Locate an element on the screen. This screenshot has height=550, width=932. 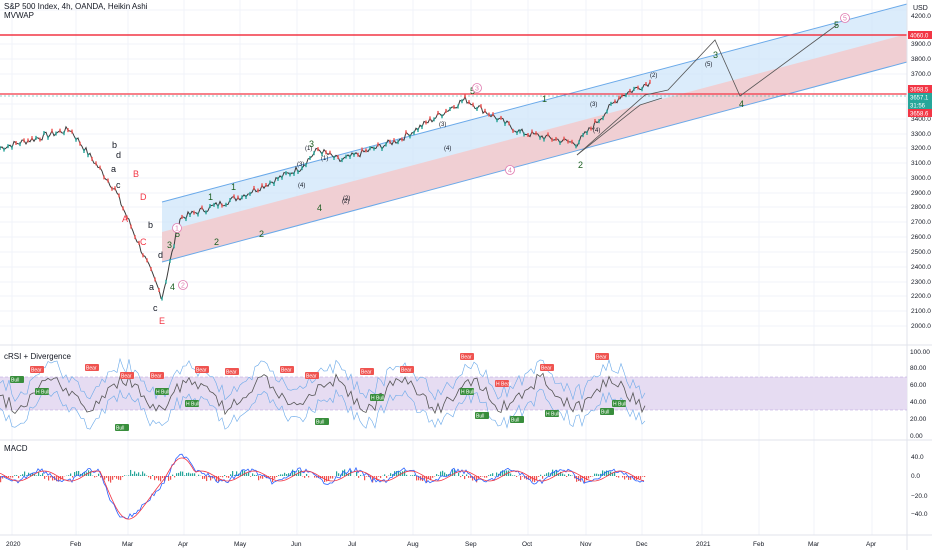
price-tick-label: 2500.0 is located at coordinates (921, 252).